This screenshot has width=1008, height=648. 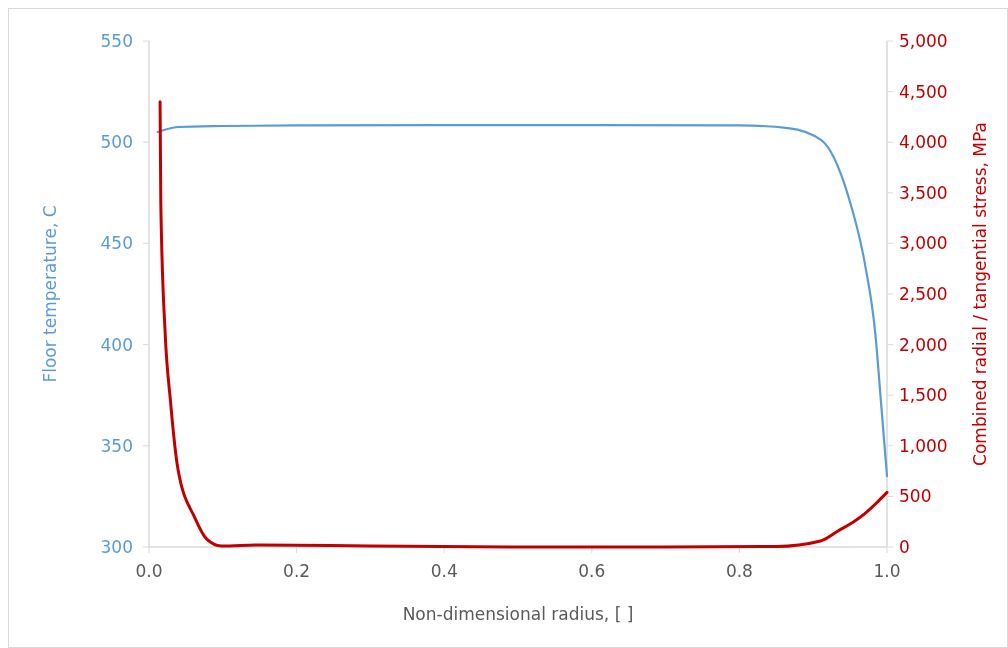 What do you see at coordinates (116, 546) in the screenshot?
I see `y-tick-label: 300` at bounding box center [116, 546].